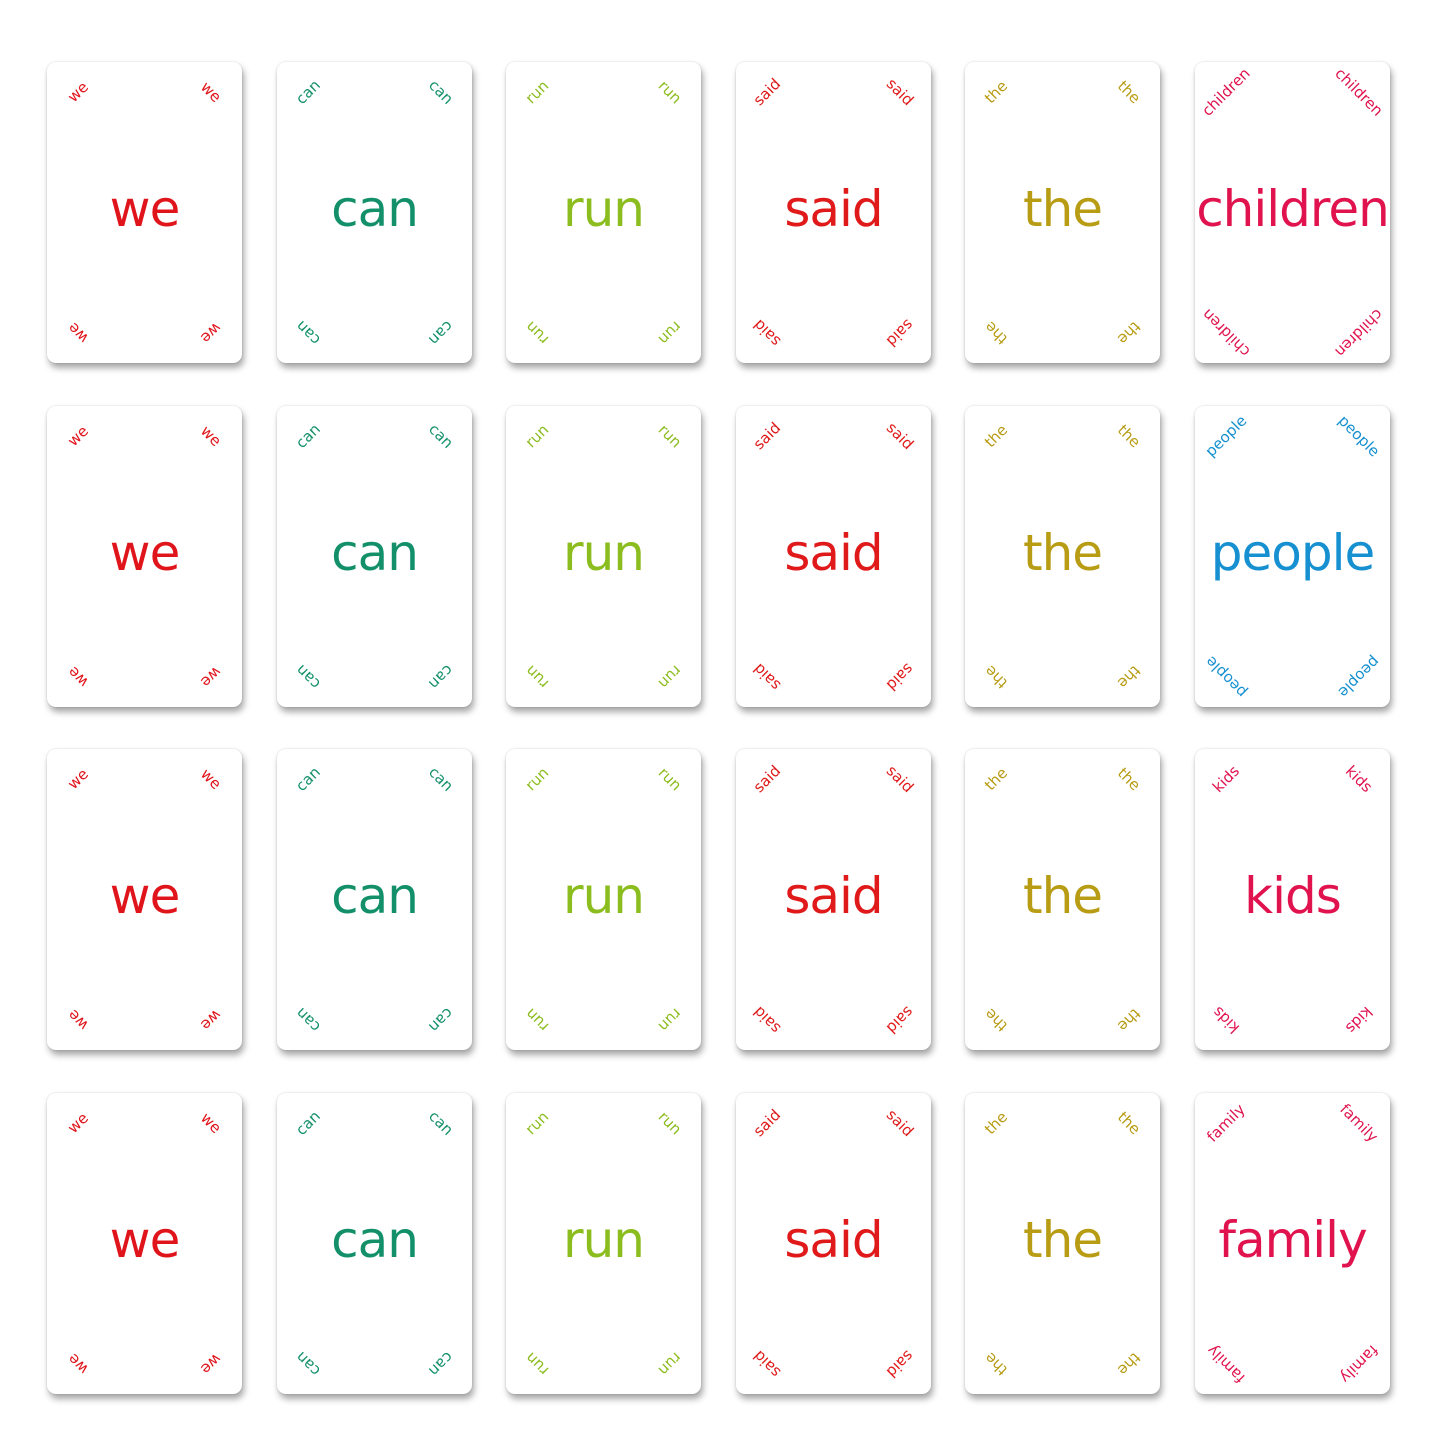 This screenshot has height=1445, width=1445. Describe the element at coordinates (1226, 92) in the screenshot. I see `corner-label-tl: children` at that location.